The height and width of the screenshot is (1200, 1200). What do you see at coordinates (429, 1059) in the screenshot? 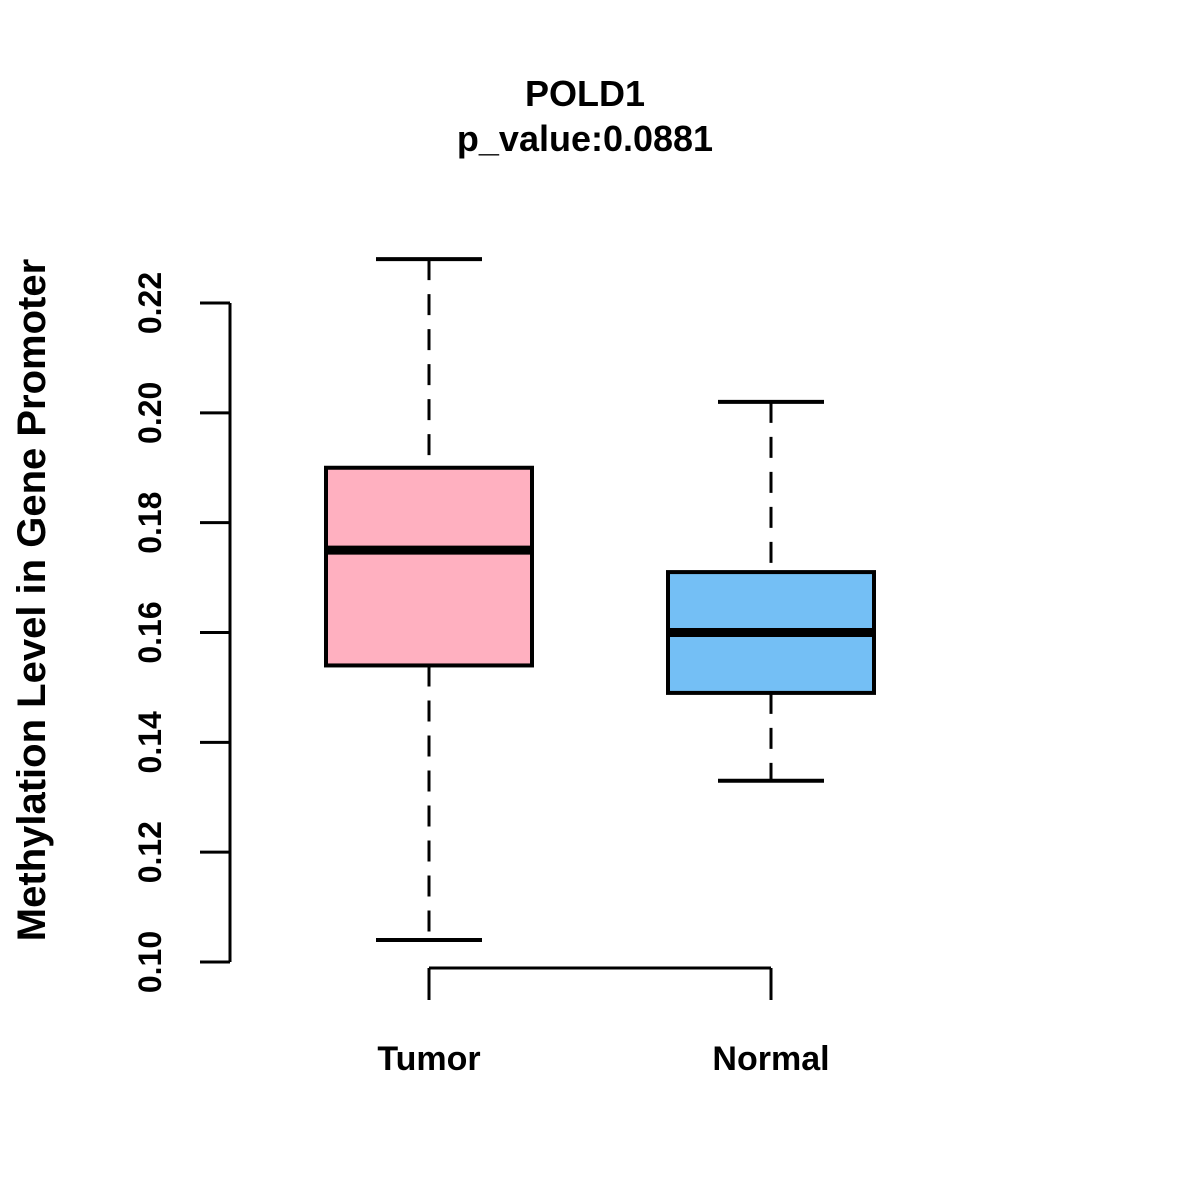
I see `x-axis-label-tumor: Tumor` at bounding box center [429, 1059].